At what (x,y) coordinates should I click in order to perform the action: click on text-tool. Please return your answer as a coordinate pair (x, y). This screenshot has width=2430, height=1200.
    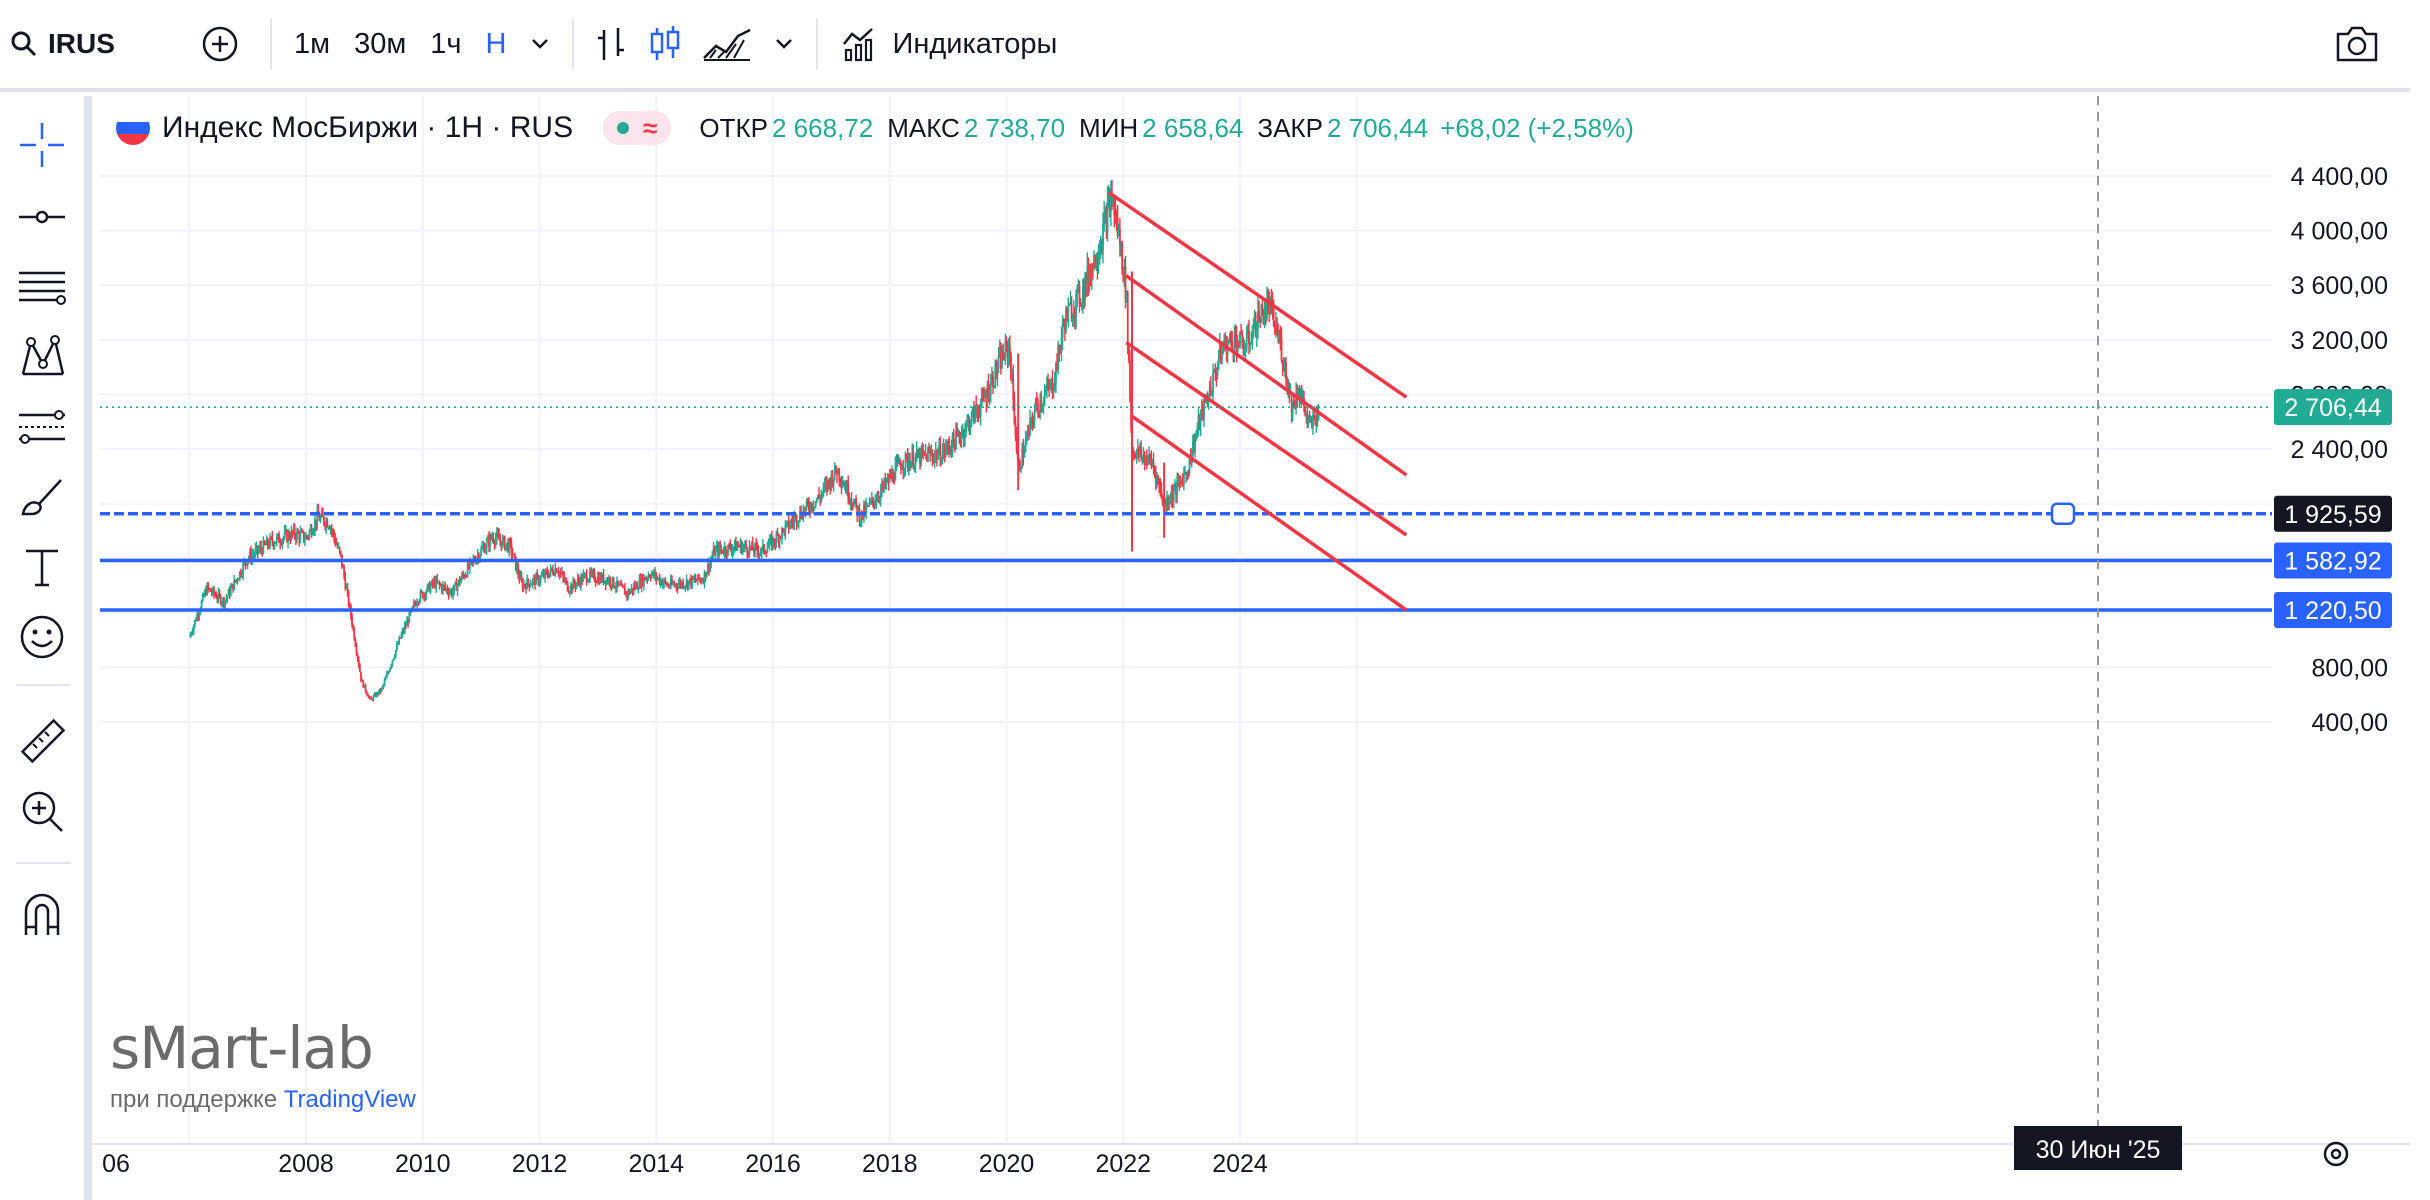
    Looking at the image, I should click on (42, 567).